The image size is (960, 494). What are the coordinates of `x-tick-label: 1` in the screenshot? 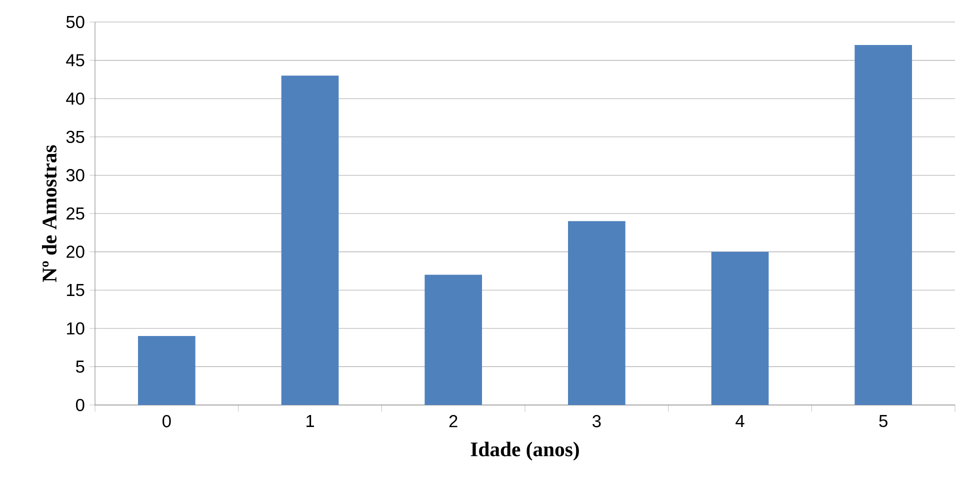 It's located at (310, 421).